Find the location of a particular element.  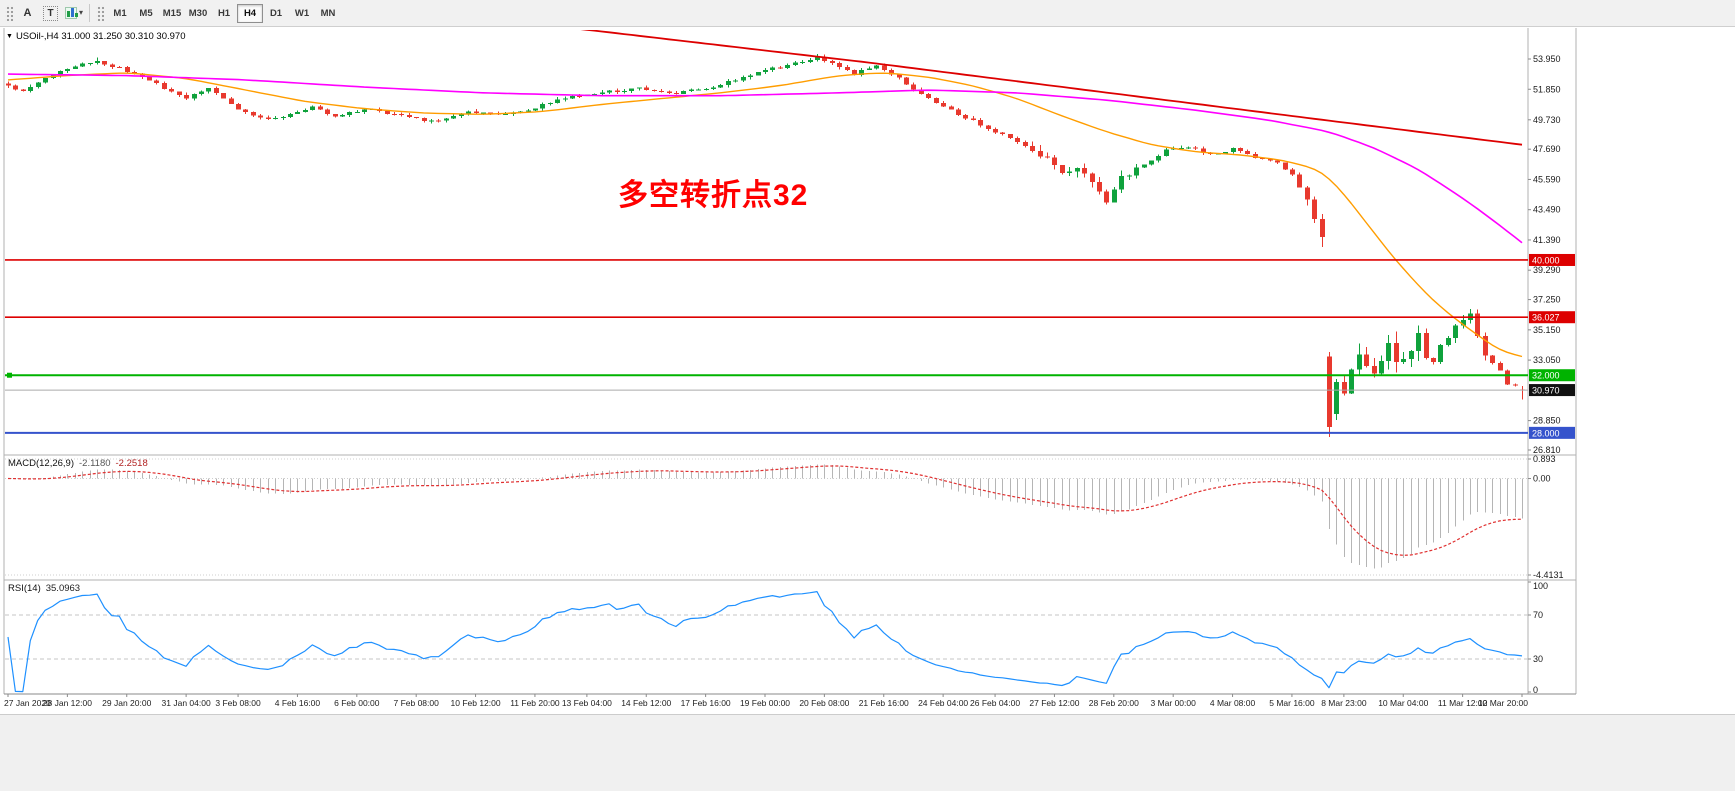

rsi-axis-label: 70 is located at coordinates (1538, 615).